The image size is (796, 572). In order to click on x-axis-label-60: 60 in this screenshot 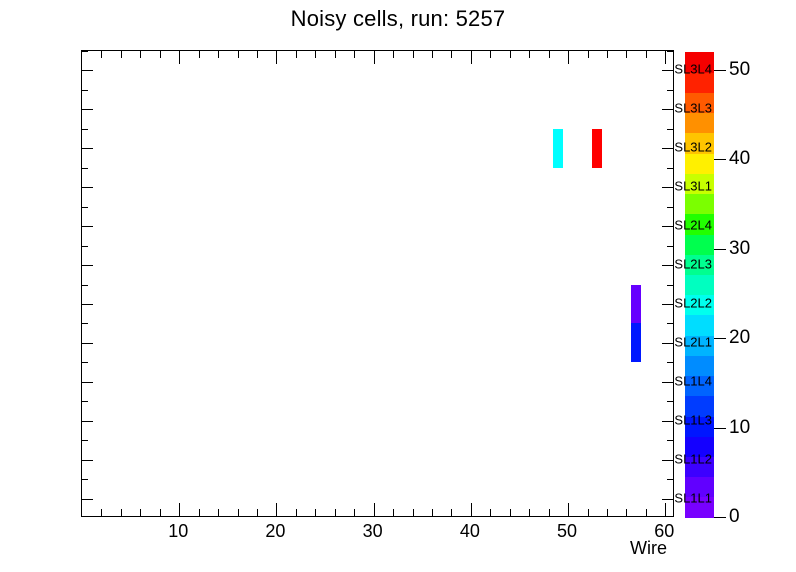, I will do `click(664, 531)`.